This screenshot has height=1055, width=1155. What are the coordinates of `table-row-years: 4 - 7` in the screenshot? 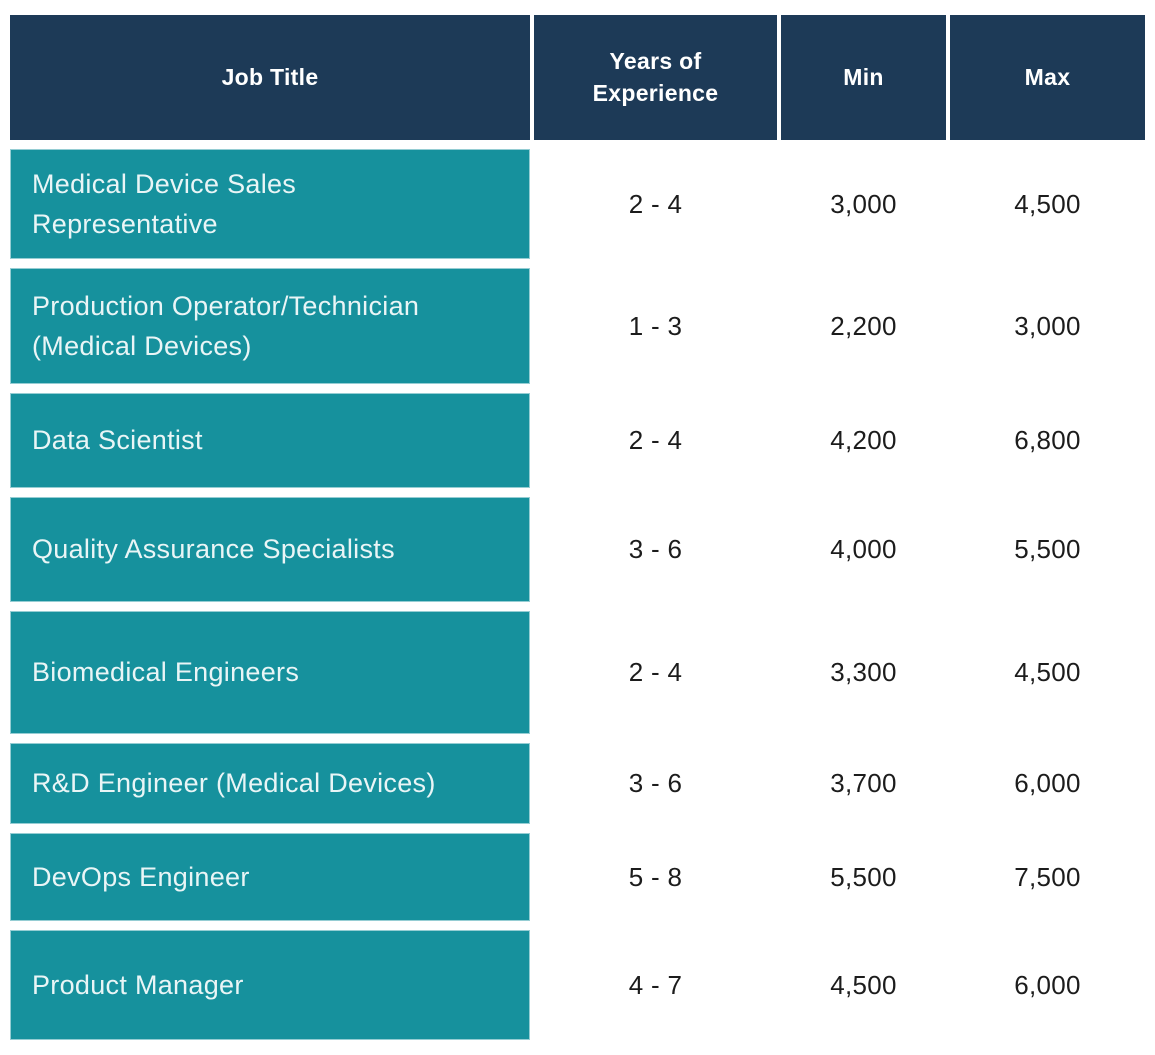 It's located at (655, 984).